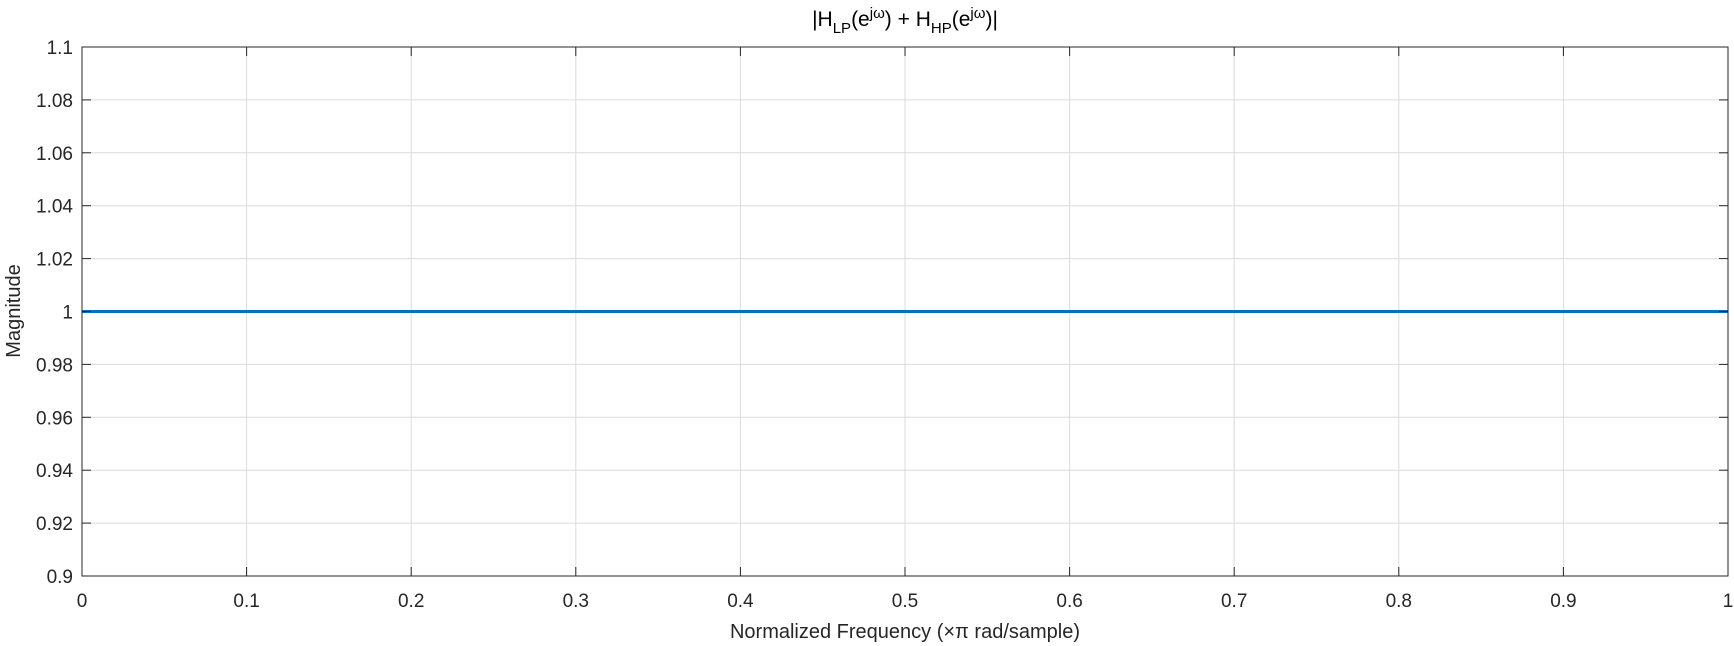 This screenshot has height=646, width=1734. I want to click on x-tick-label: 0, so click(82, 601).